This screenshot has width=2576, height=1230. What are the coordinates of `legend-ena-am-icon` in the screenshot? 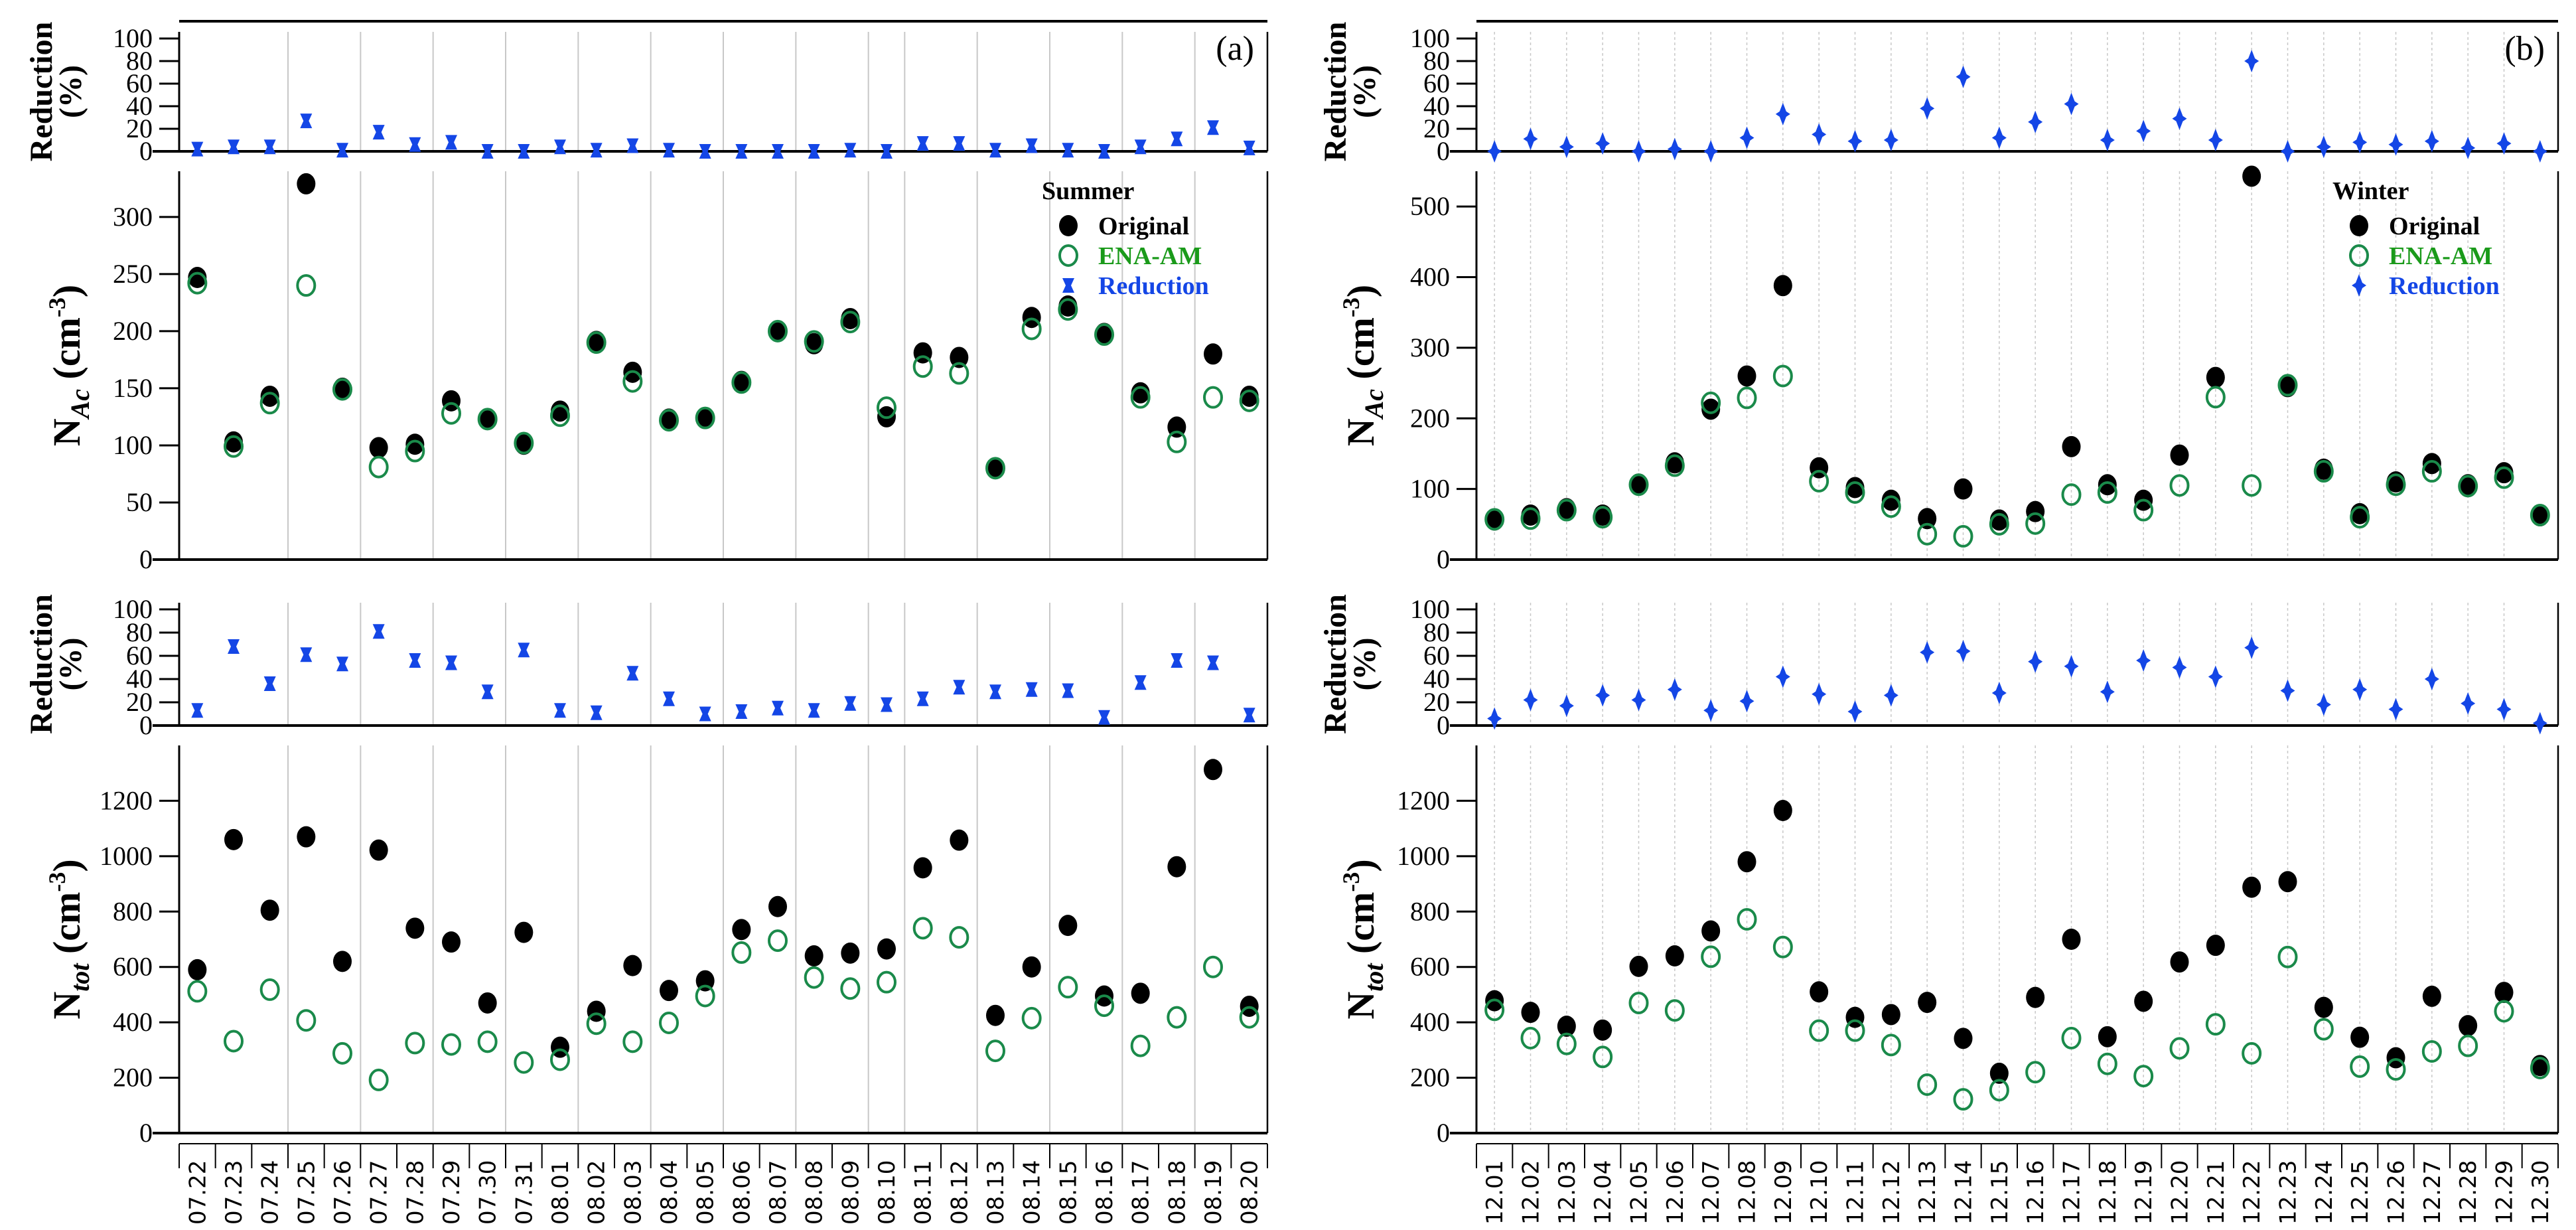 It's located at (2359, 256).